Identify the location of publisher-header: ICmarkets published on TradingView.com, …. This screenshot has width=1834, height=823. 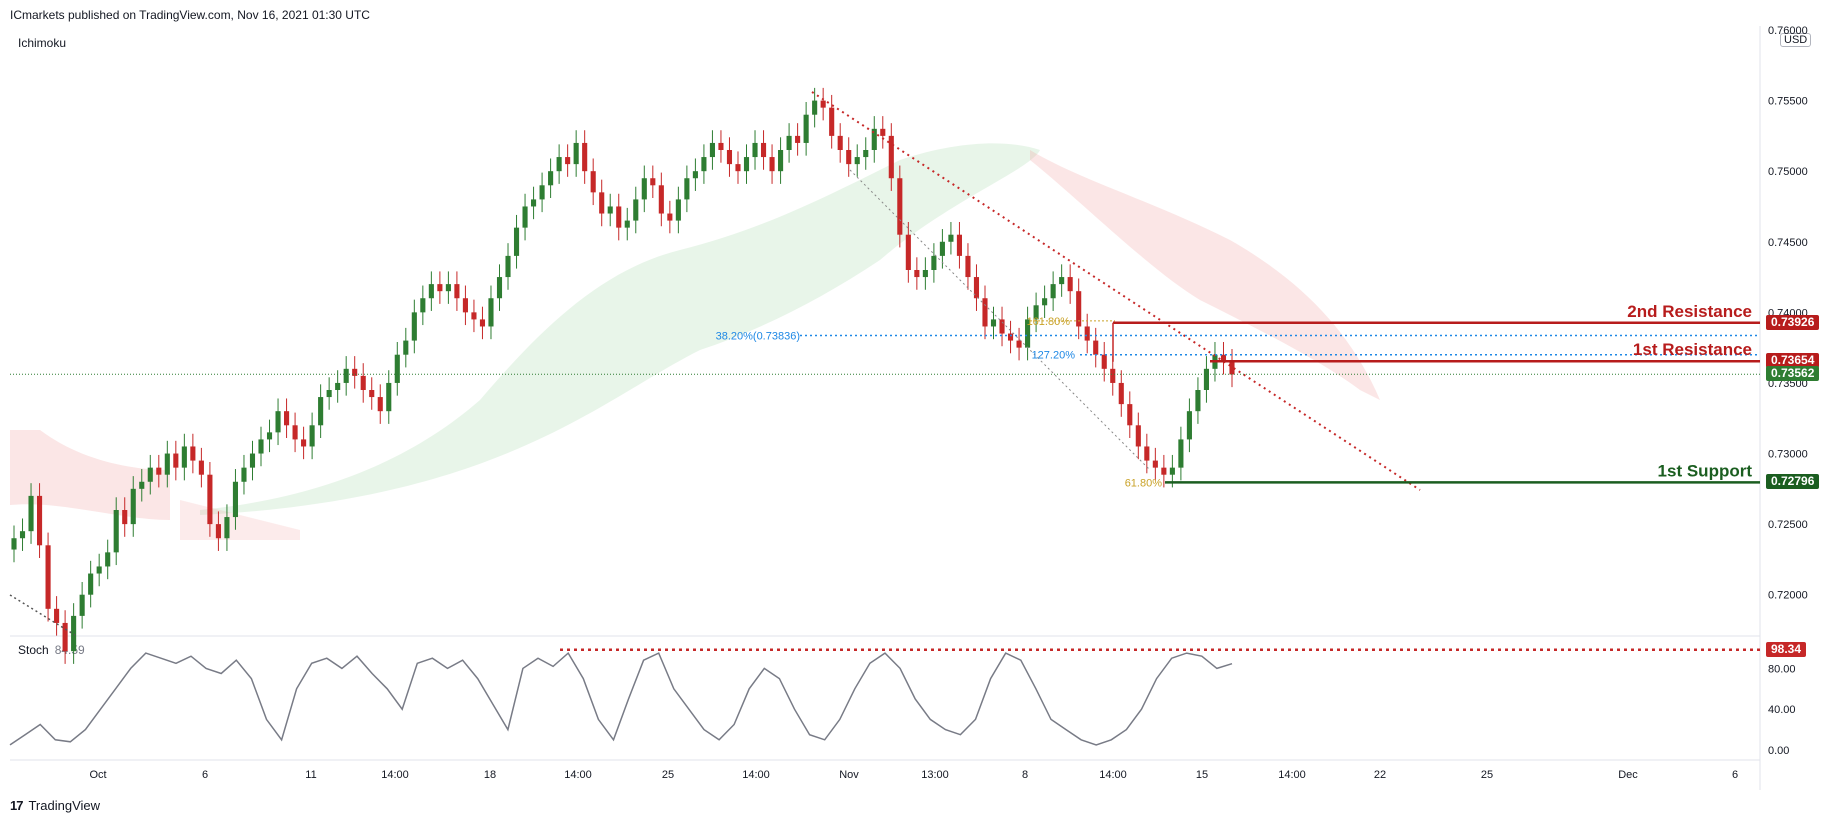
(190, 15).